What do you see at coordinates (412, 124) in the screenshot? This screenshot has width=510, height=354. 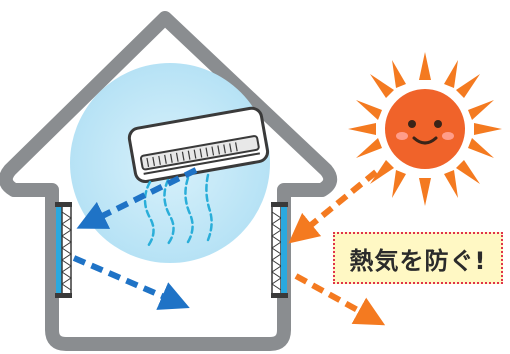 I see `sun-eye-left` at bounding box center [412, 124].